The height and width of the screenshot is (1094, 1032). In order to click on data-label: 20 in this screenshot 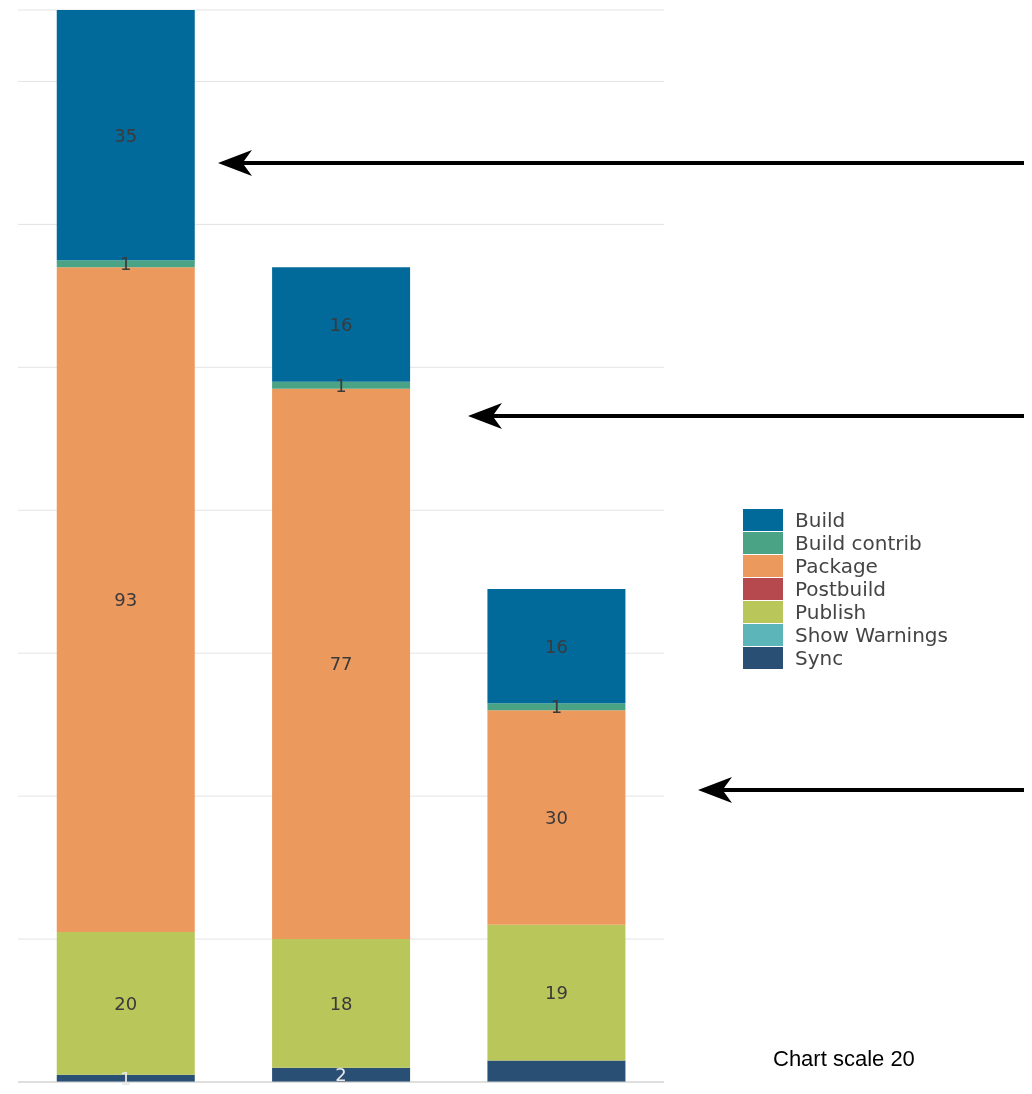, I will do `click(126, 1003)`.